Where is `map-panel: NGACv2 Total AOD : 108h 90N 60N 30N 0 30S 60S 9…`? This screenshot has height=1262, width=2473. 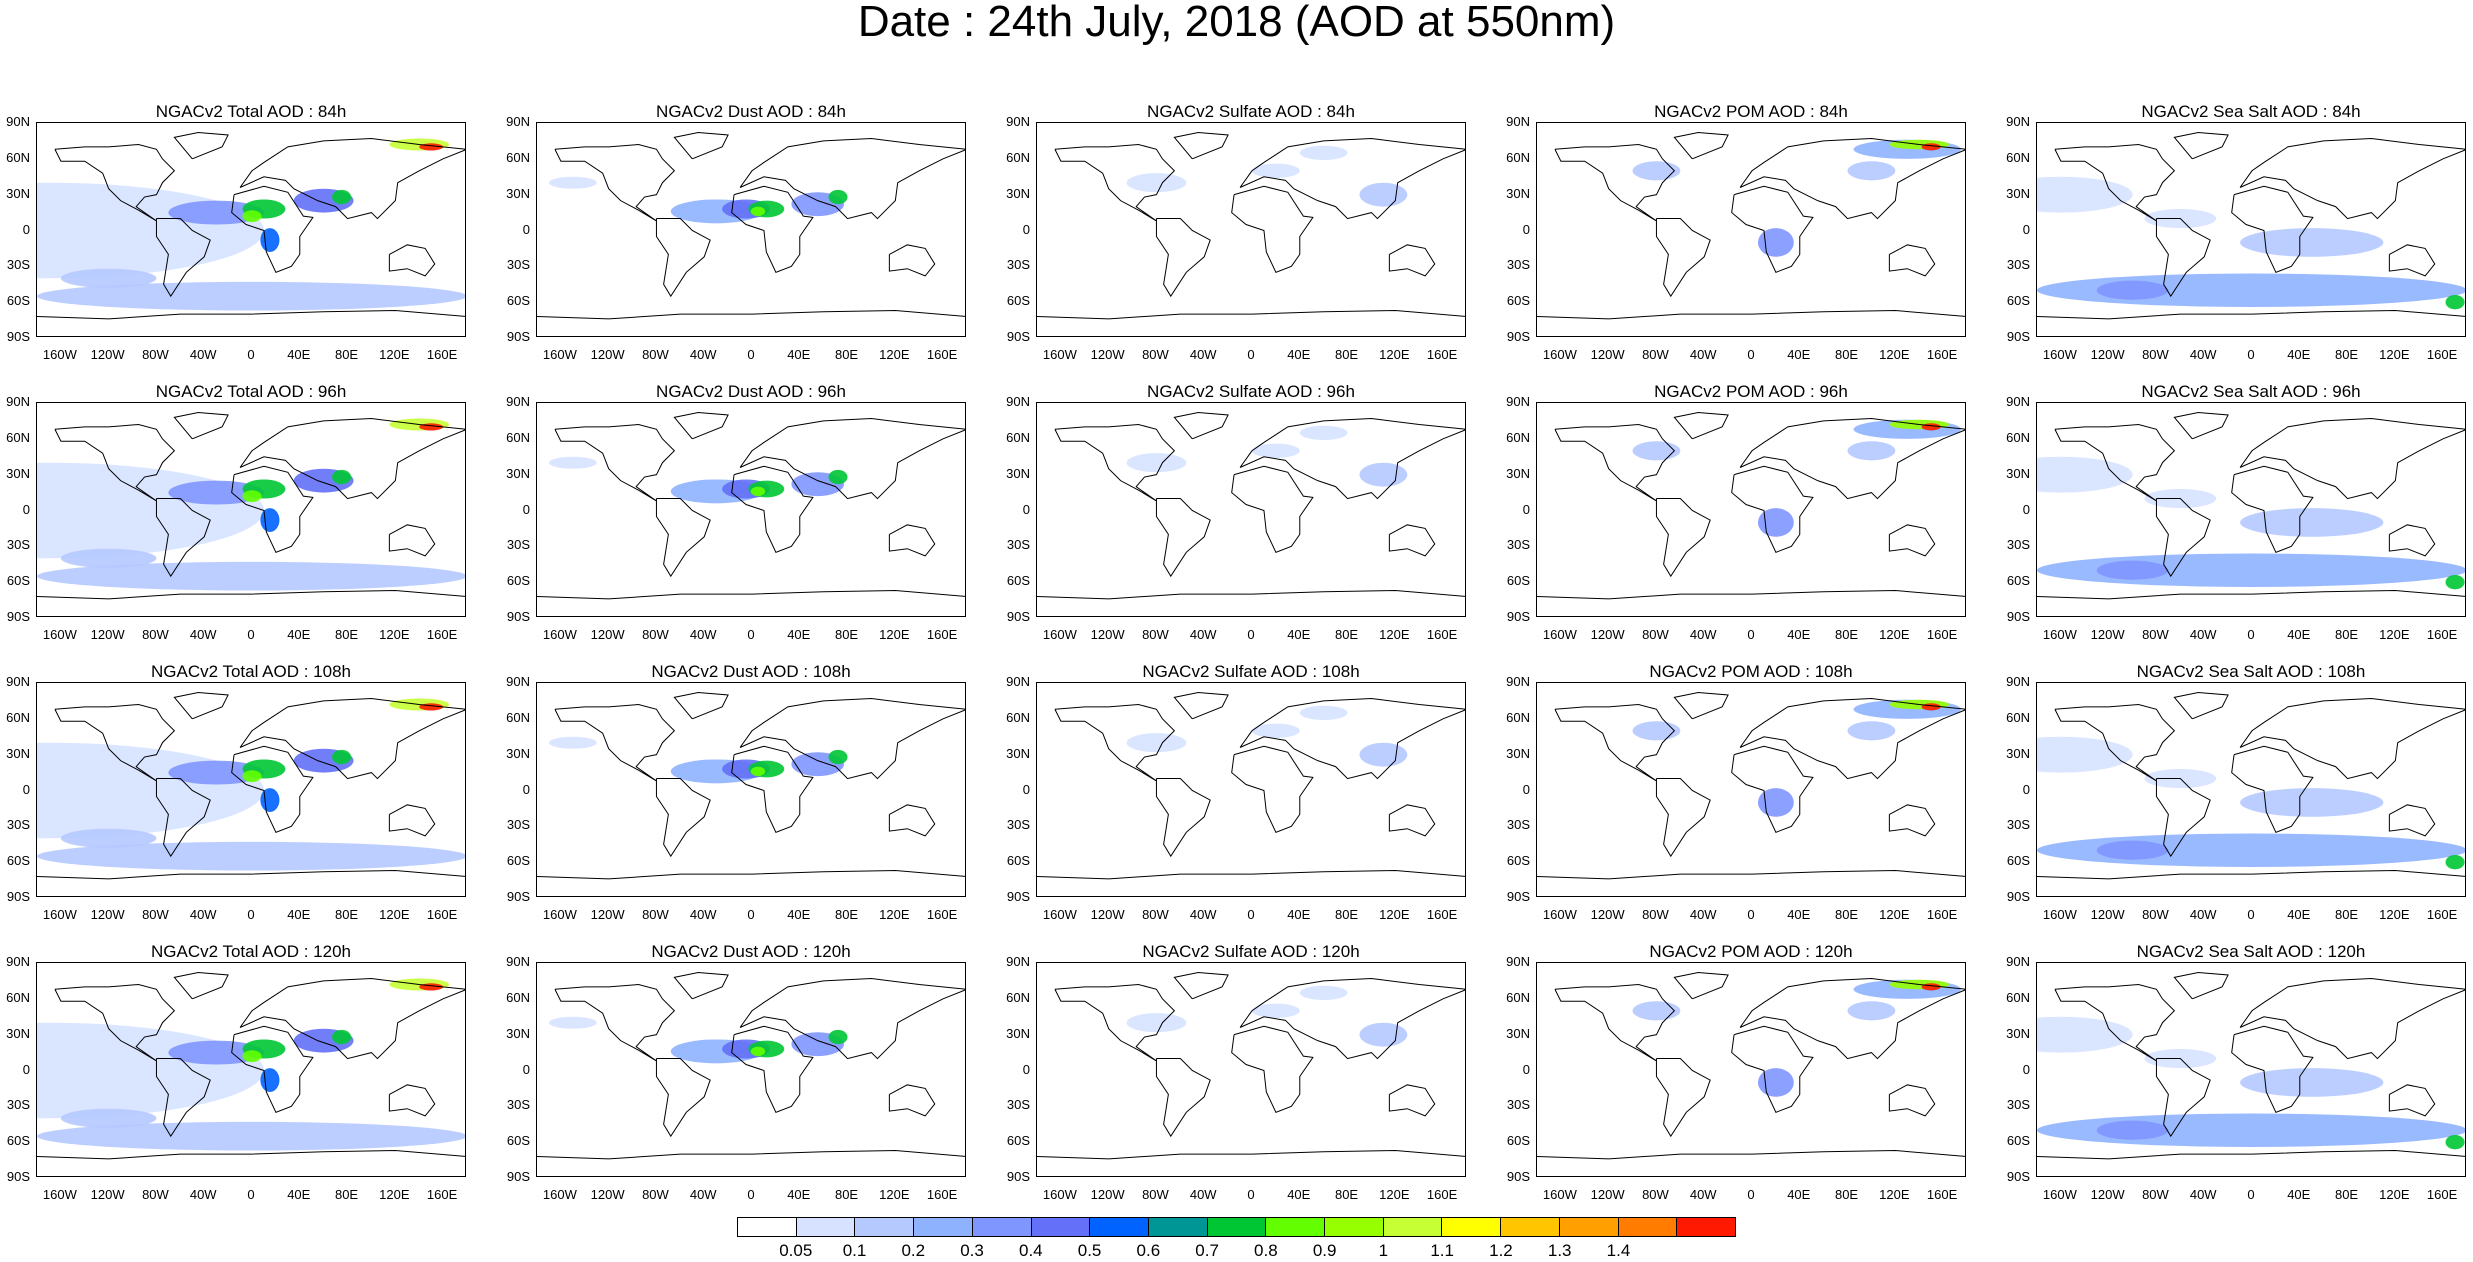 map-panel: NGACv2 Total AOD : 108h 90N 60N 30N 0 30S 60S 9… is located at coordinates (235, 790).